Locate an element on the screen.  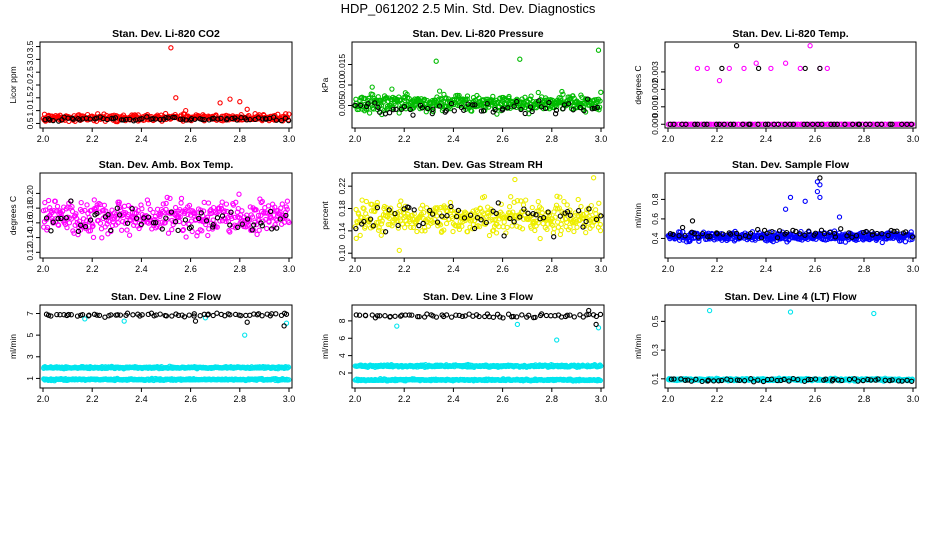
y-tick-label: 0.18 is located at coordinates (342, 208).